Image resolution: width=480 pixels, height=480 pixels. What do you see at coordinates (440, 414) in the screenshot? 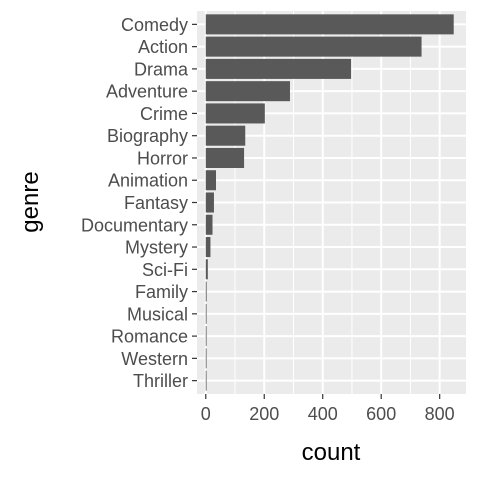
I see `x-tick-label: 800` at bounding box center [440, 414].